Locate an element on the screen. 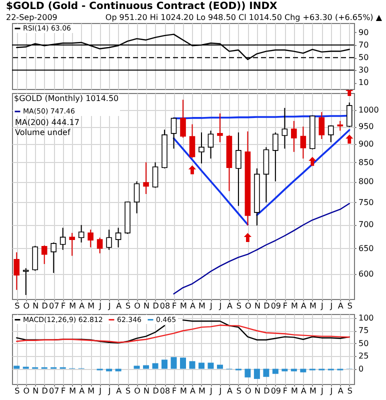  y-tick-label: 850 is located at coordinates (366, 162).